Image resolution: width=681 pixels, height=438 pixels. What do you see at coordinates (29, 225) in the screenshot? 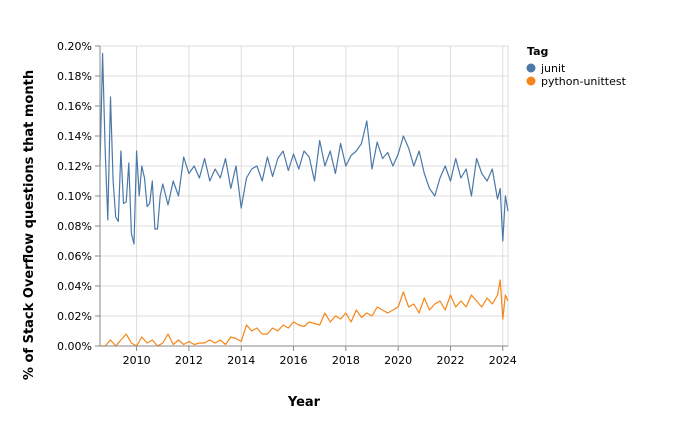
I see `y-axis-title: % of Stack Overflow questions that month` at bounding box center [29, 225].